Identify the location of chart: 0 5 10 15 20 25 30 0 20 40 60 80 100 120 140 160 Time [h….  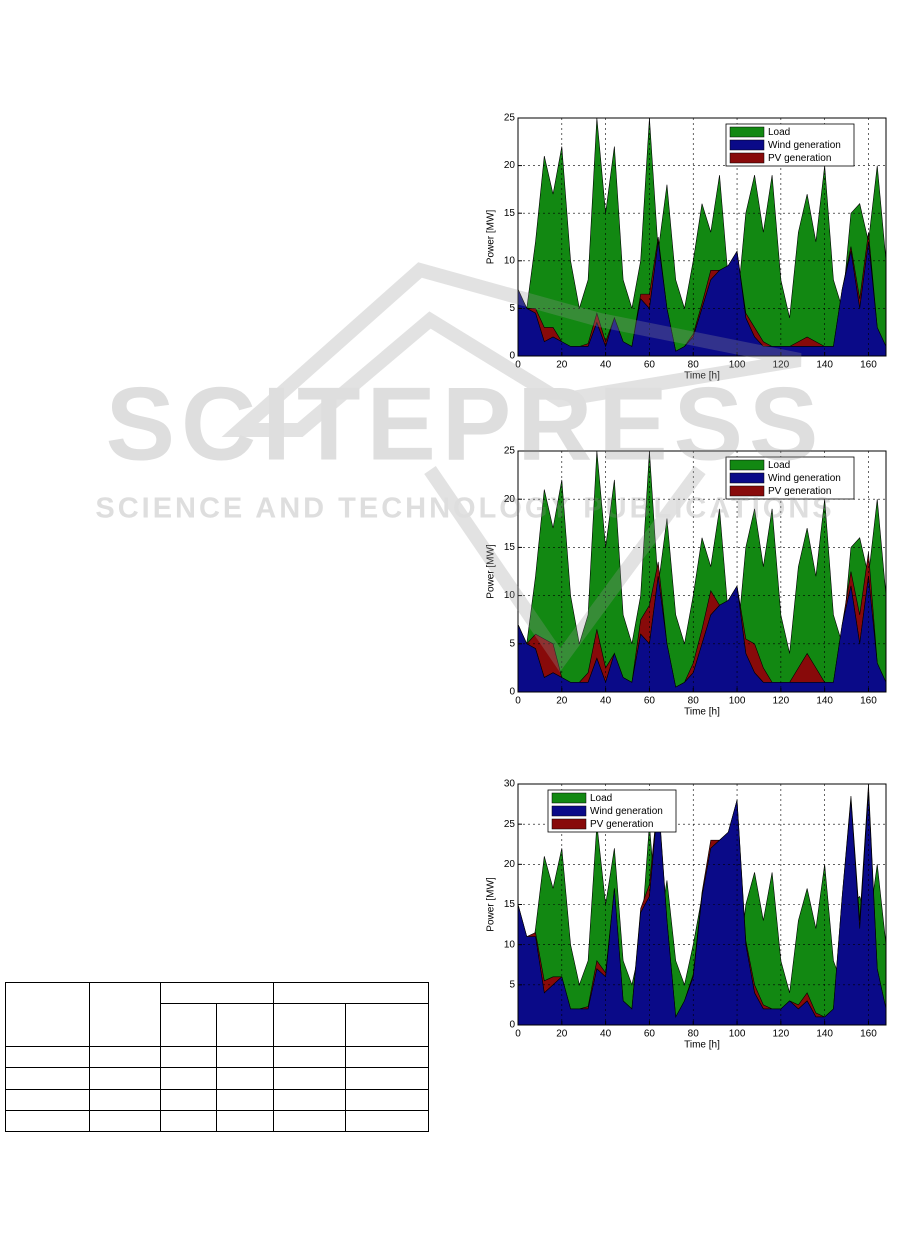
(686, 915).